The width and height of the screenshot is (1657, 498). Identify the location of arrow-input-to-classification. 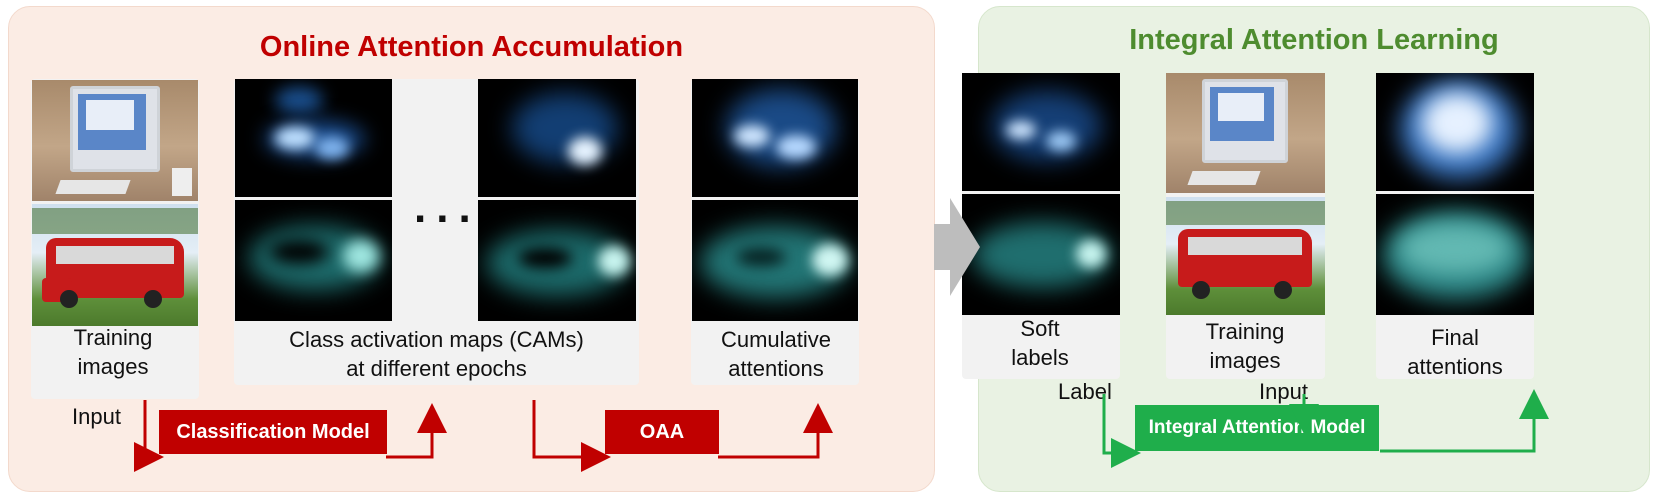
(149, 436).